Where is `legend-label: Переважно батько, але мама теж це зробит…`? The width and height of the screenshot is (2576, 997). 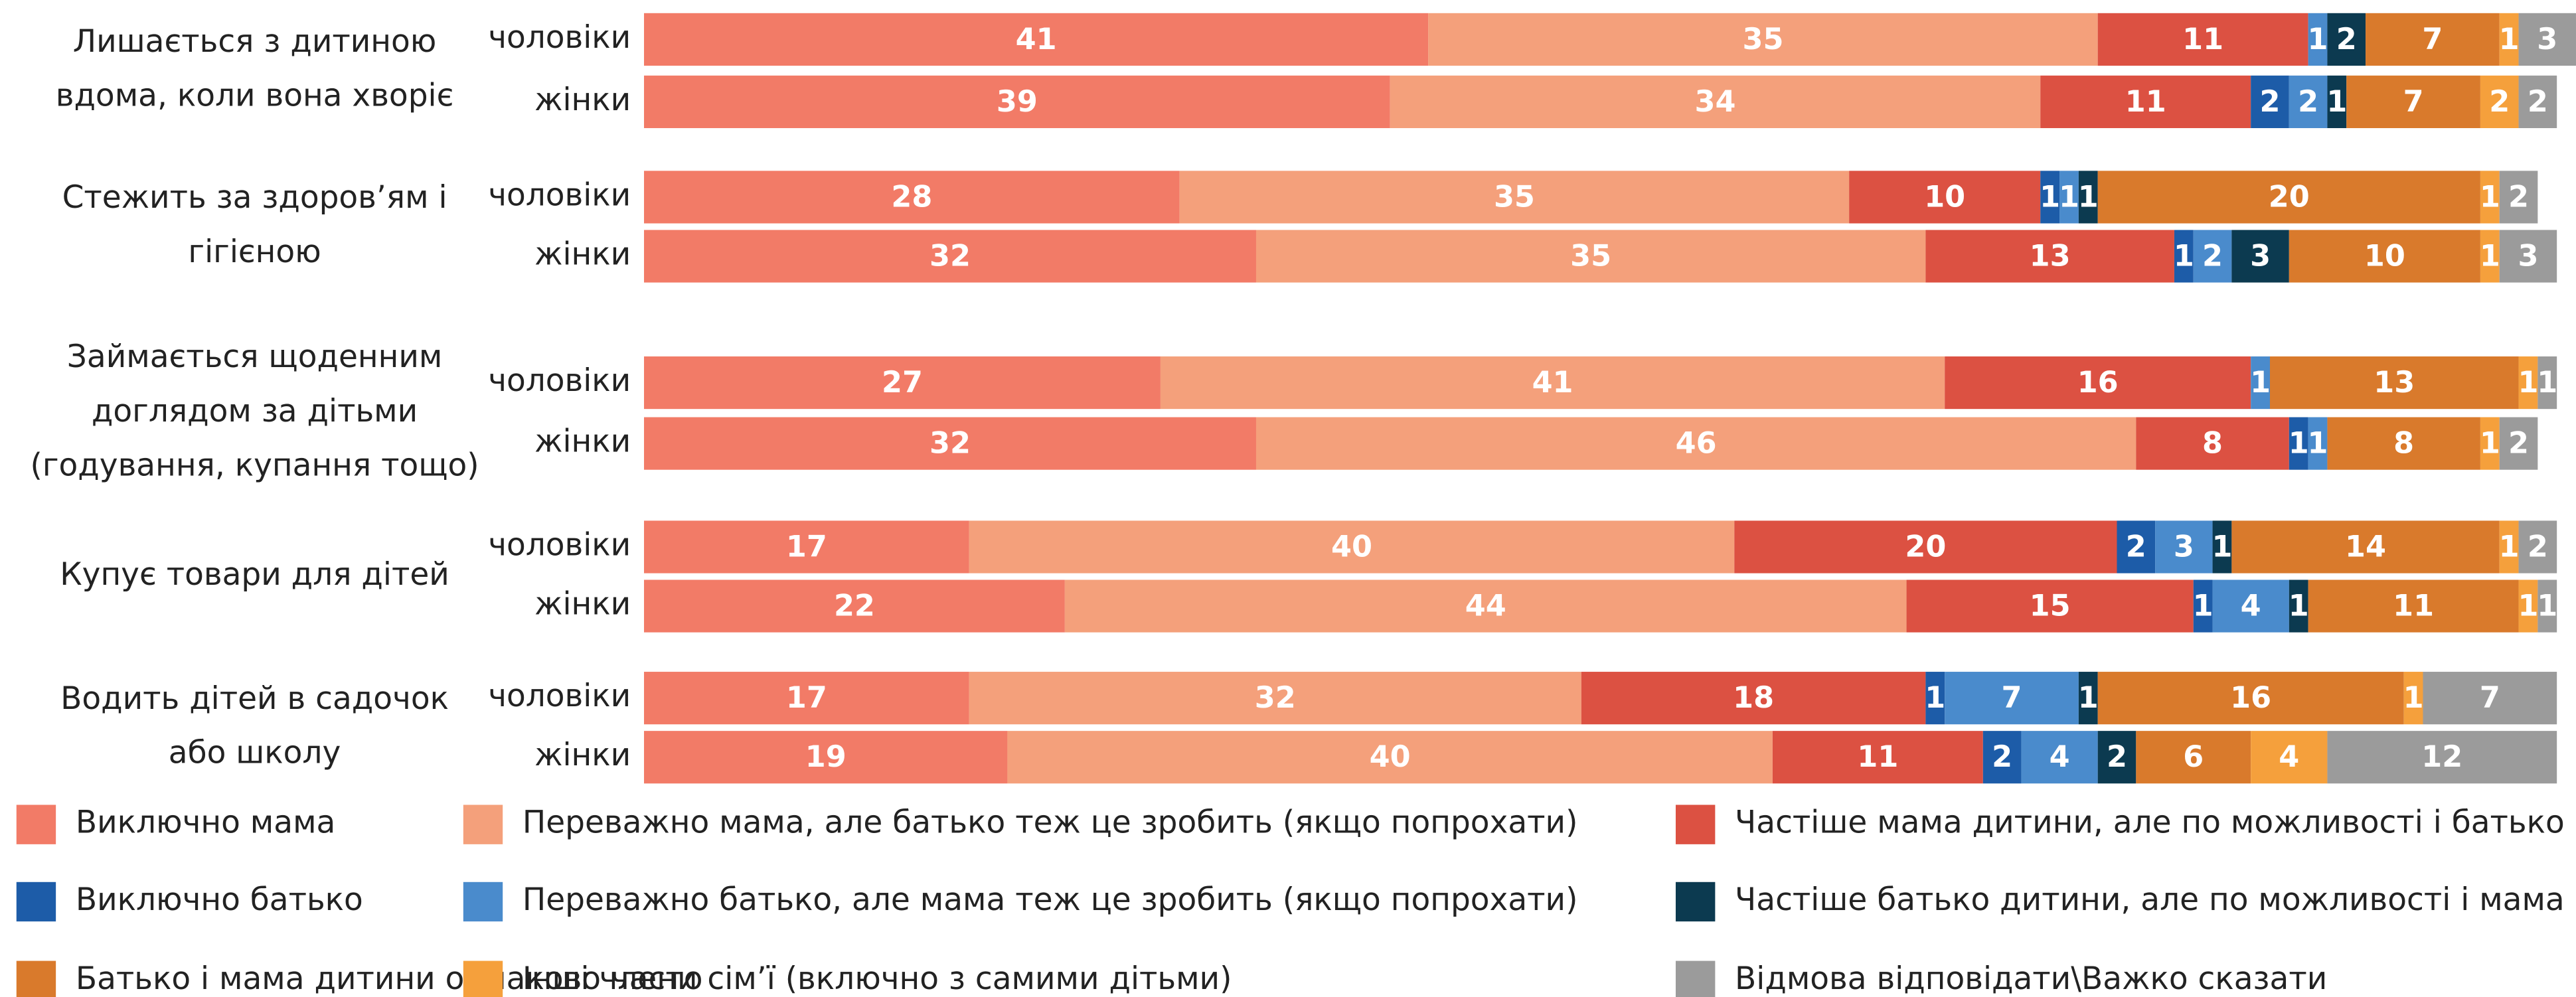 legend-label: Переважно батько, але мама теж це зробит… is located at coordinates (1050, 900).